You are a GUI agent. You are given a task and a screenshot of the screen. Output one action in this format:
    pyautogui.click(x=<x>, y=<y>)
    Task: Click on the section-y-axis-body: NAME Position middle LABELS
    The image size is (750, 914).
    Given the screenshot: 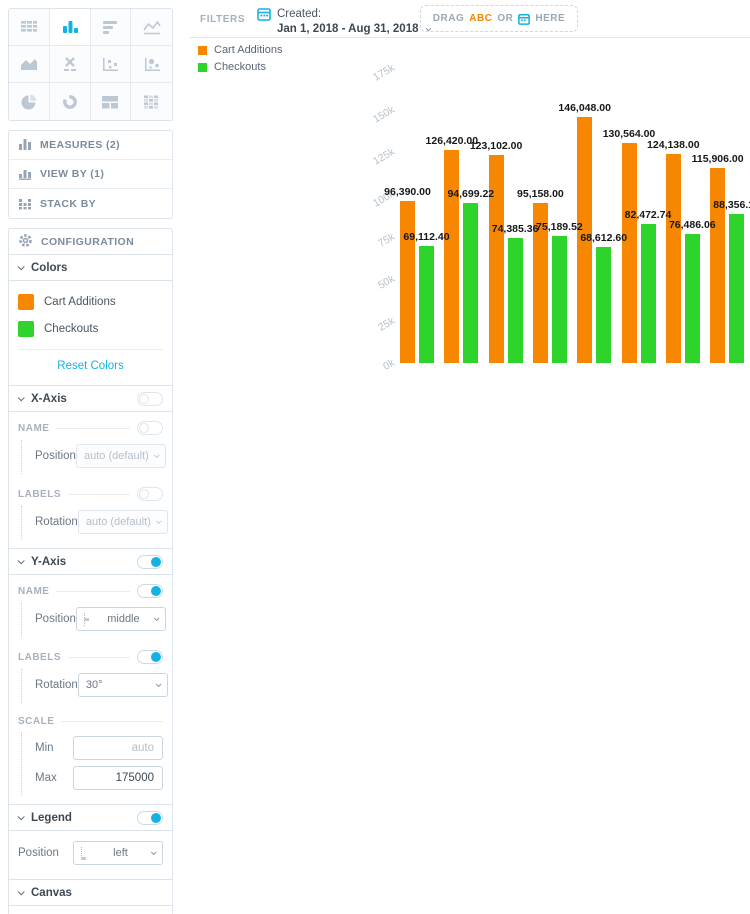 What is the action you would take?
    pyautogui.click(x=90, y=690)
    